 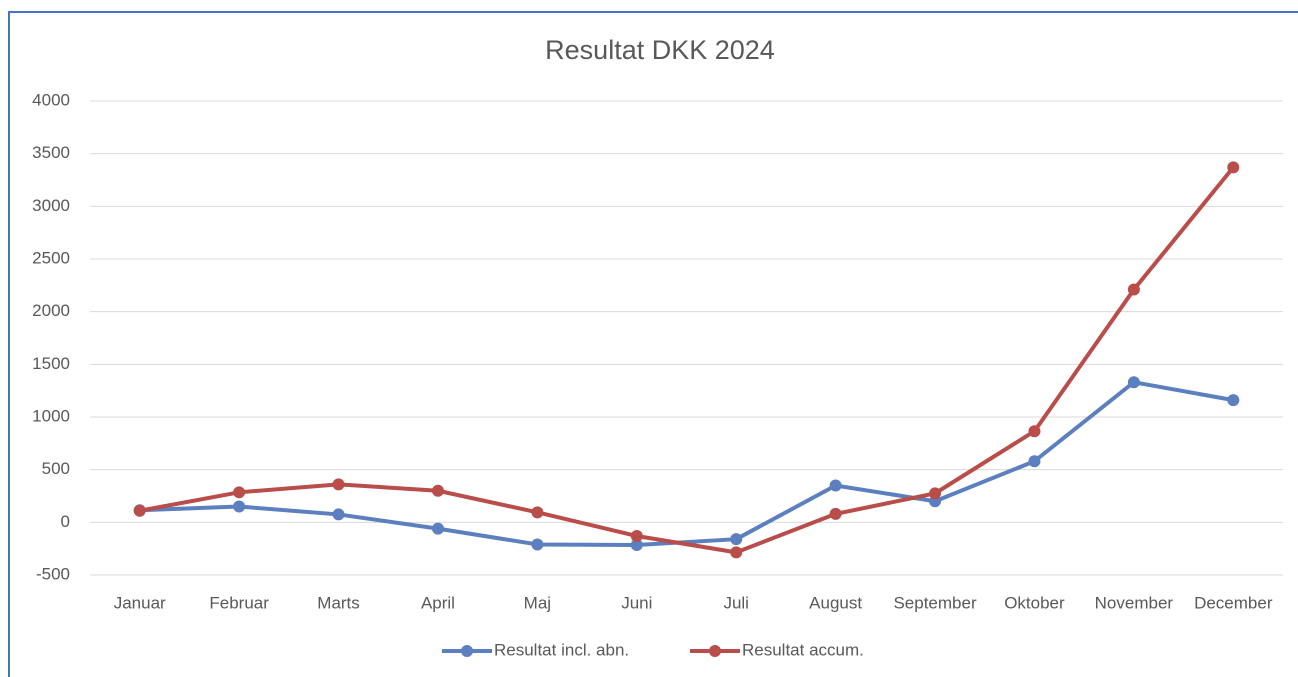 What do you see at coordinates (835, 602) in the screenshot?
I see `x-tick-label: August` at bounding box center [835, 602].